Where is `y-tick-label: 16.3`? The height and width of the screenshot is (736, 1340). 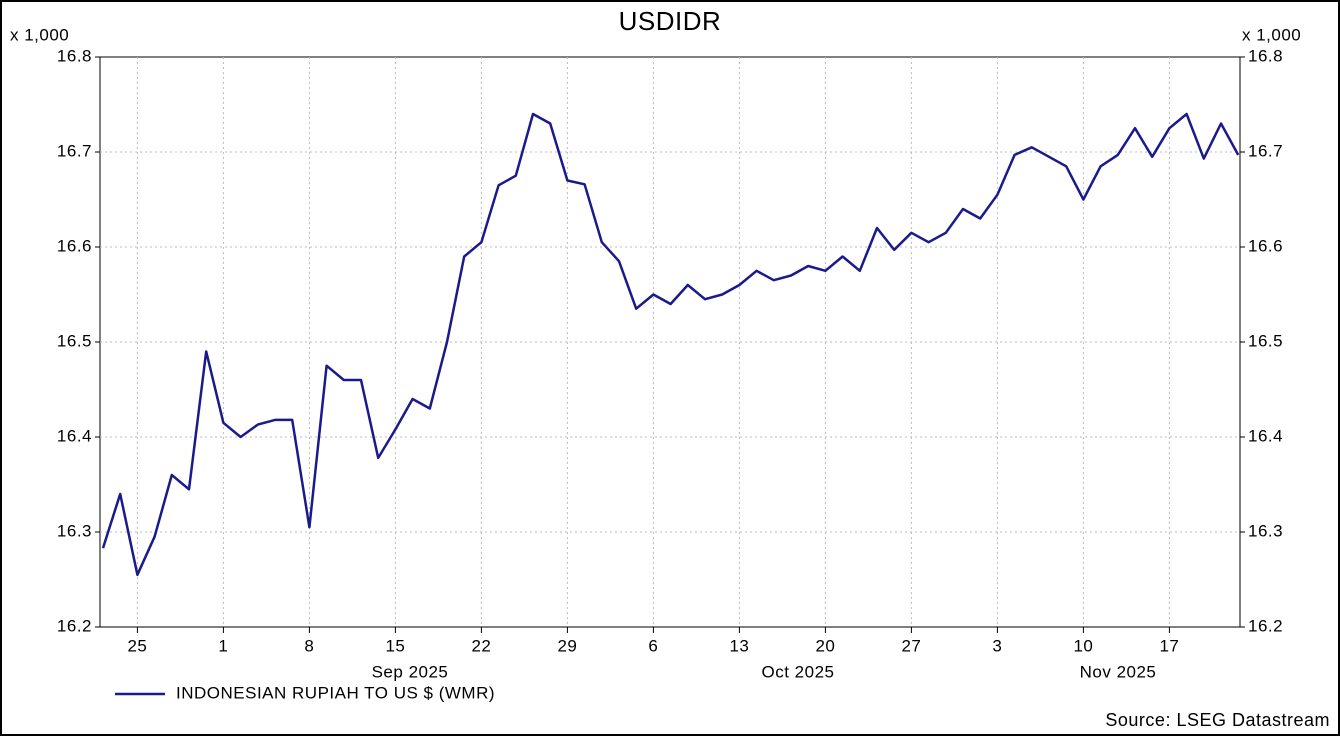 y-tick-label: 16.3 is located at coordinates (74, 530).